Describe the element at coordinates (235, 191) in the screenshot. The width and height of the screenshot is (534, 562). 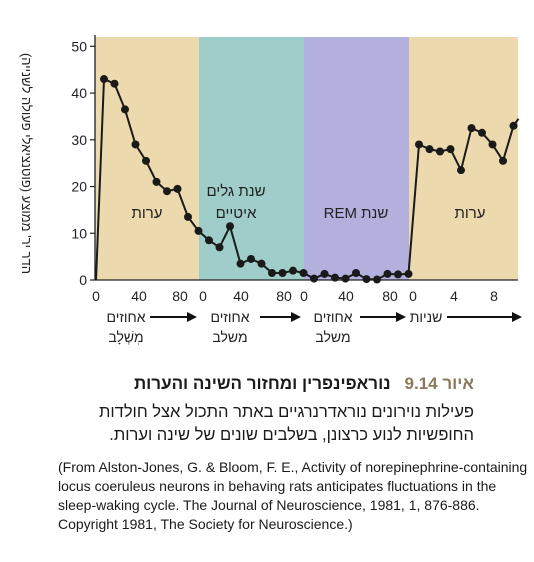
I see `phase-label: שנת גלים` at that location.